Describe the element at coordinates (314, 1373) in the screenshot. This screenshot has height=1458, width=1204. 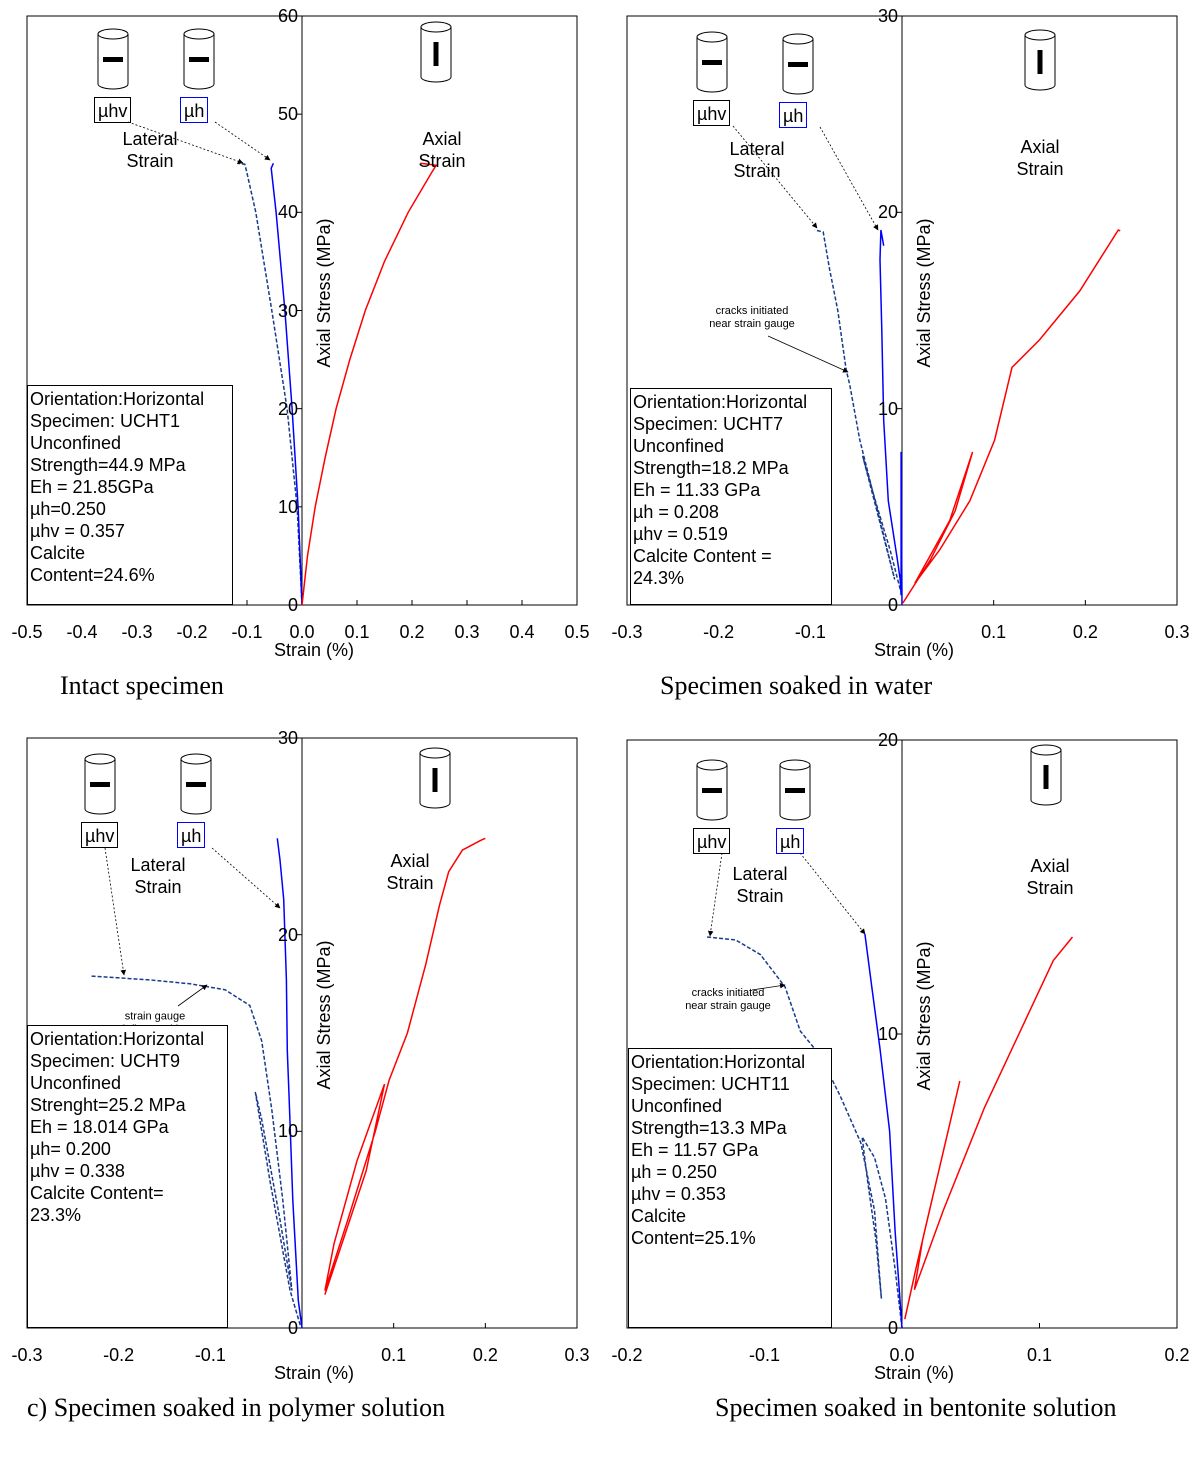
I see `x-axis-label: Strain (%)` at that location.